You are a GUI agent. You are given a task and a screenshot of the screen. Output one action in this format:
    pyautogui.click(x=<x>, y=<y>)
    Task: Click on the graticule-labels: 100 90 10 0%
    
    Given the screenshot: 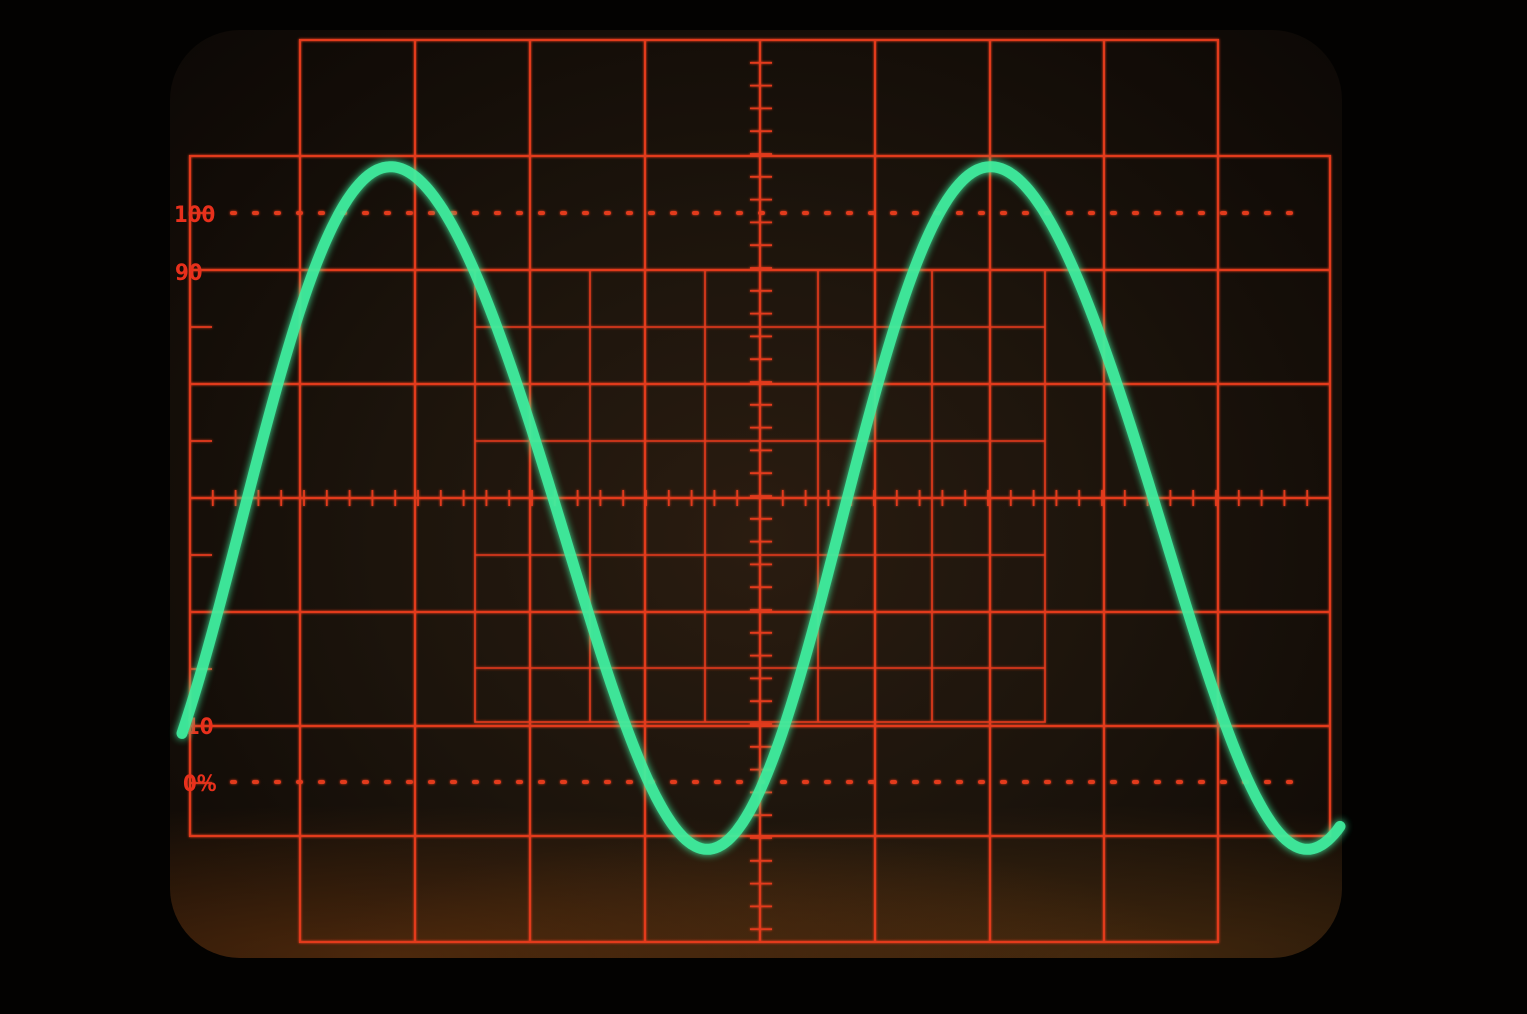 What is the action you would take?
    pyautogui.click(x=195, y=500)
    